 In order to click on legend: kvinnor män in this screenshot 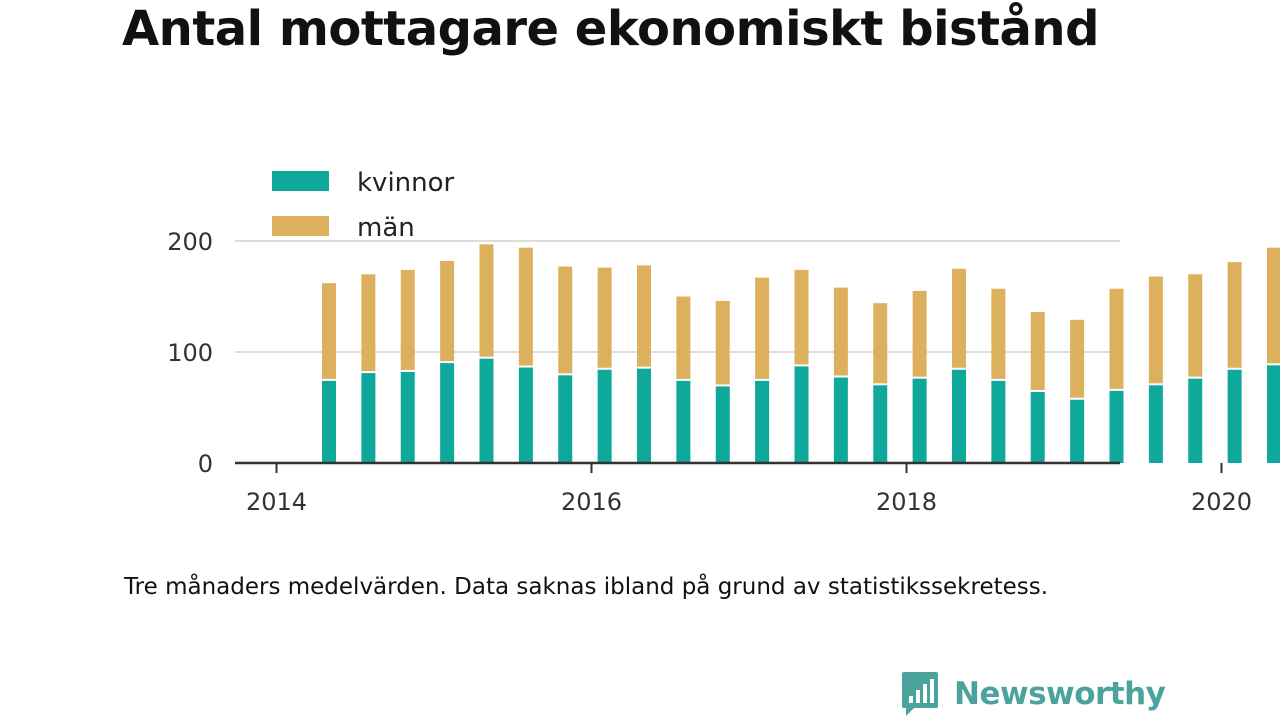, I will do `click(368, 200)`.